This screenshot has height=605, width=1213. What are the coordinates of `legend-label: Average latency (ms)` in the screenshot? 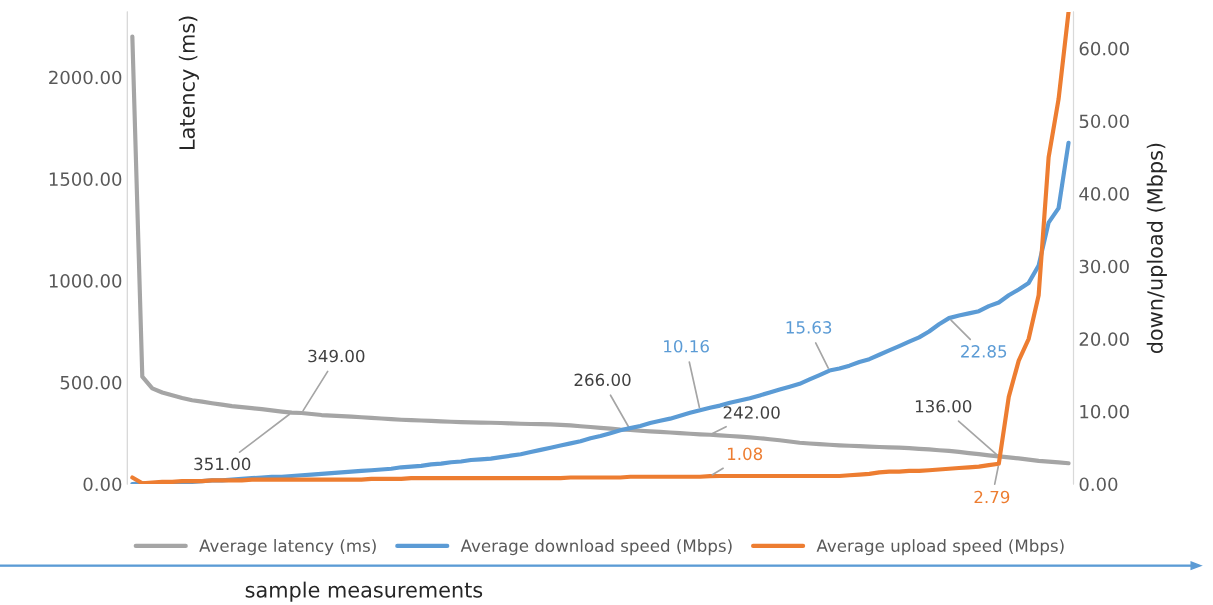 It's located at (287, 547).